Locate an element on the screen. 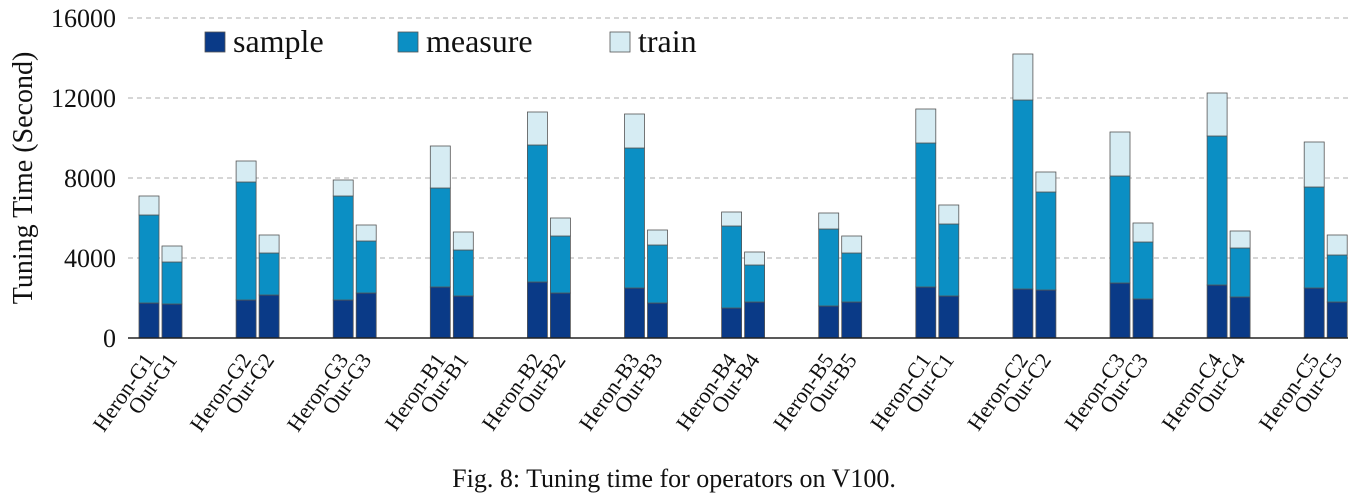 The height and width of the screenshot is (504, 1348). y-tick-labels: 0 4000 8000 12000 16000 is located at coordinates (83, 178).